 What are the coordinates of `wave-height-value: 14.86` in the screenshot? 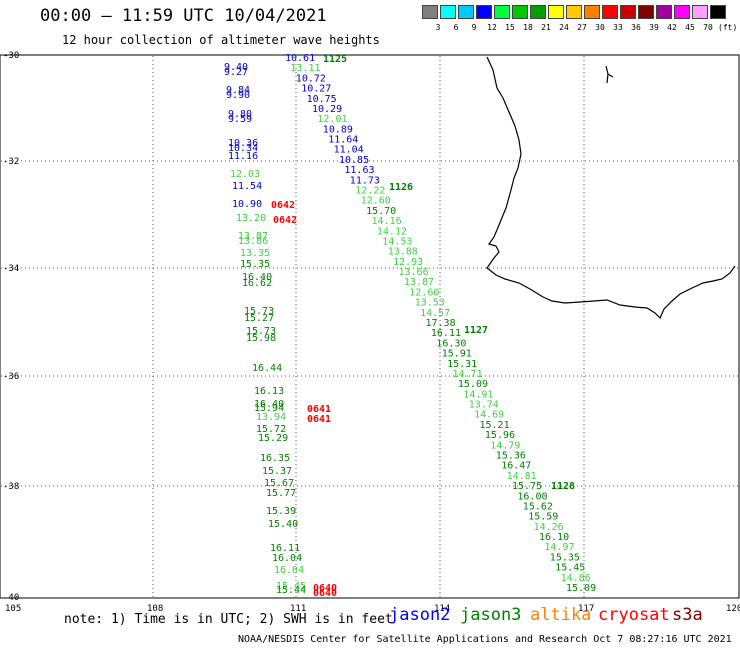 It's located at (576, 578).